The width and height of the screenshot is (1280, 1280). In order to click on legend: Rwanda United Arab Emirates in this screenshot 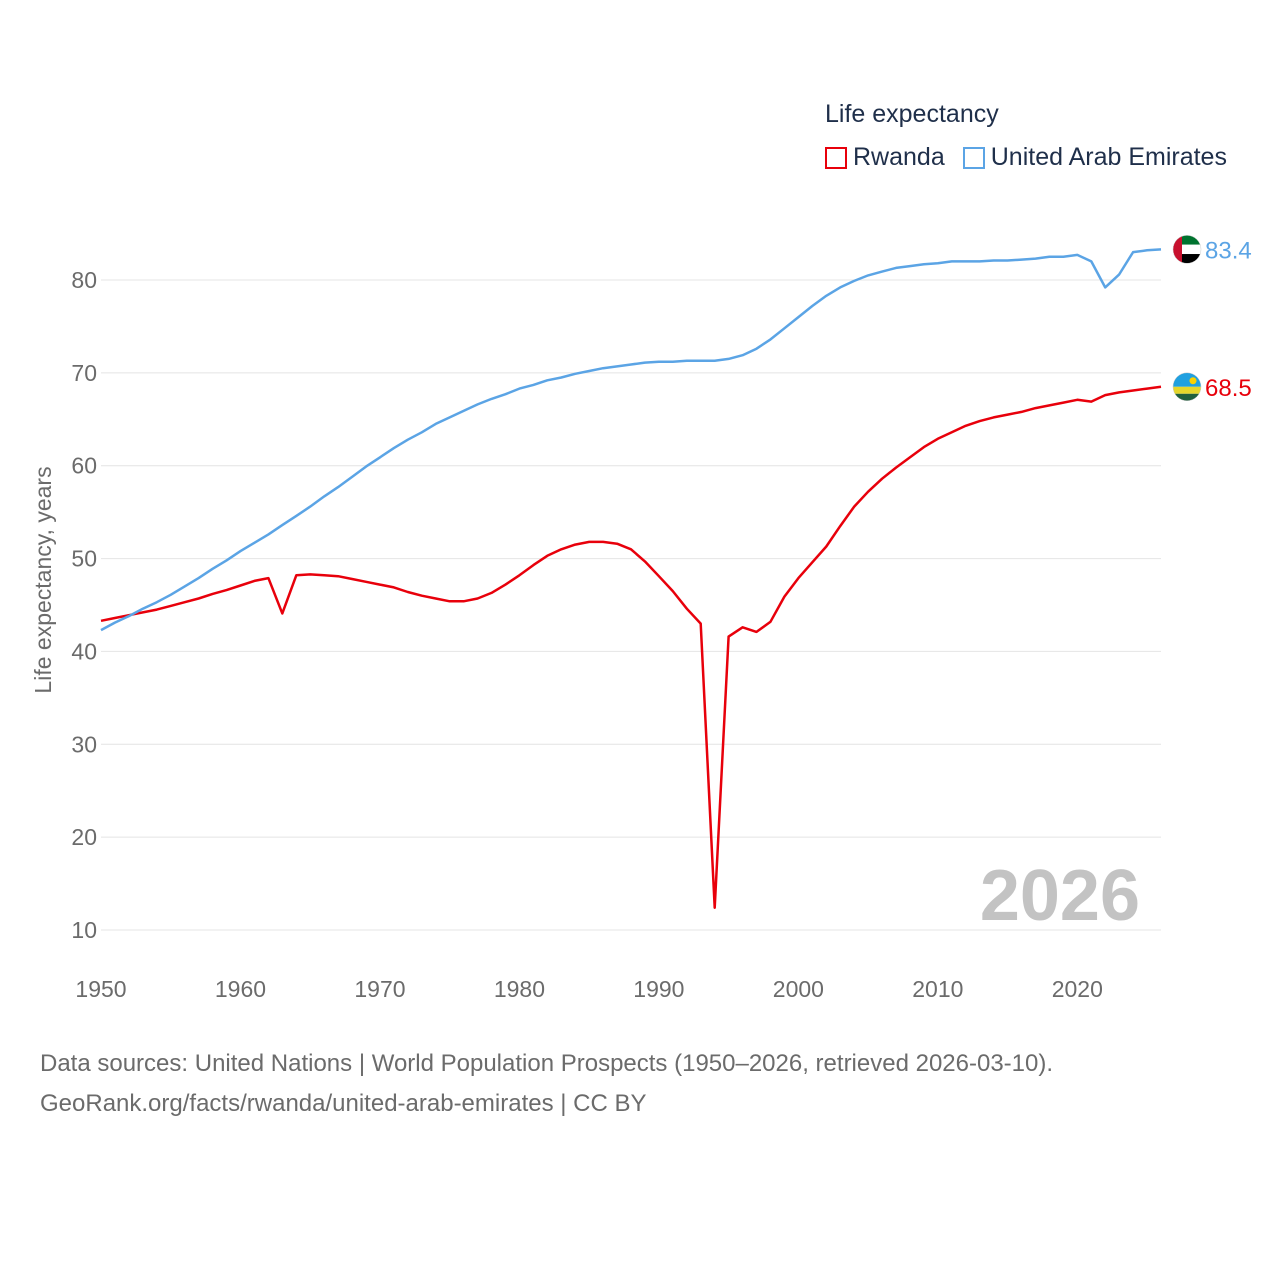, I will do `click(1035, 157)`.